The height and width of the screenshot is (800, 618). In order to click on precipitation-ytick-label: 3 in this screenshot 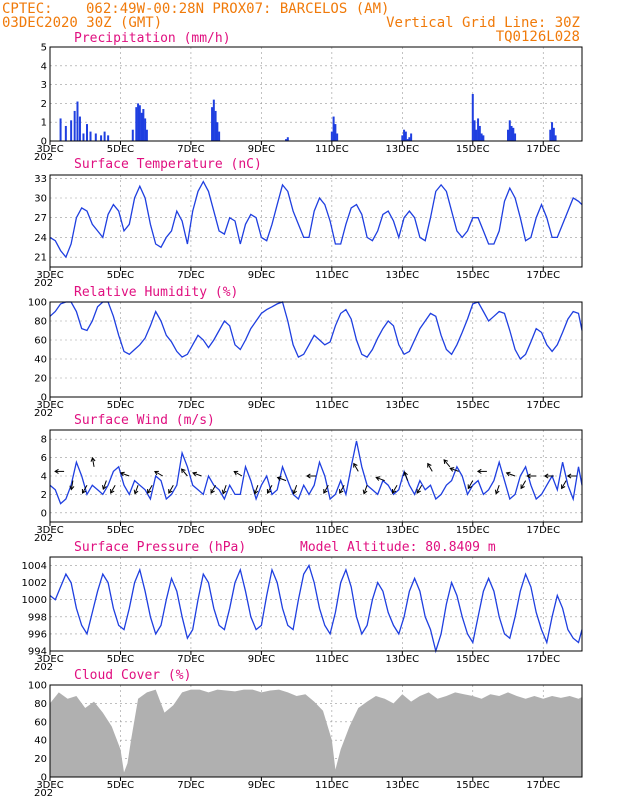, I will do `click(44, 85)`.